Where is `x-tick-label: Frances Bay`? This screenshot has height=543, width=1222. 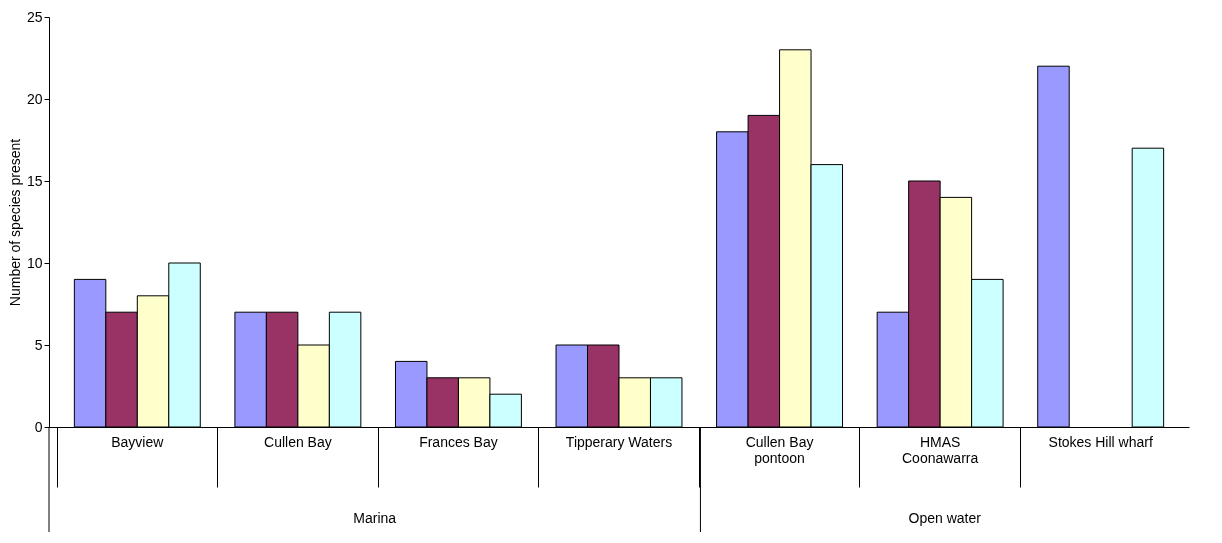
x-tick-label: Frances Bay is located at coordinates (458, 441).